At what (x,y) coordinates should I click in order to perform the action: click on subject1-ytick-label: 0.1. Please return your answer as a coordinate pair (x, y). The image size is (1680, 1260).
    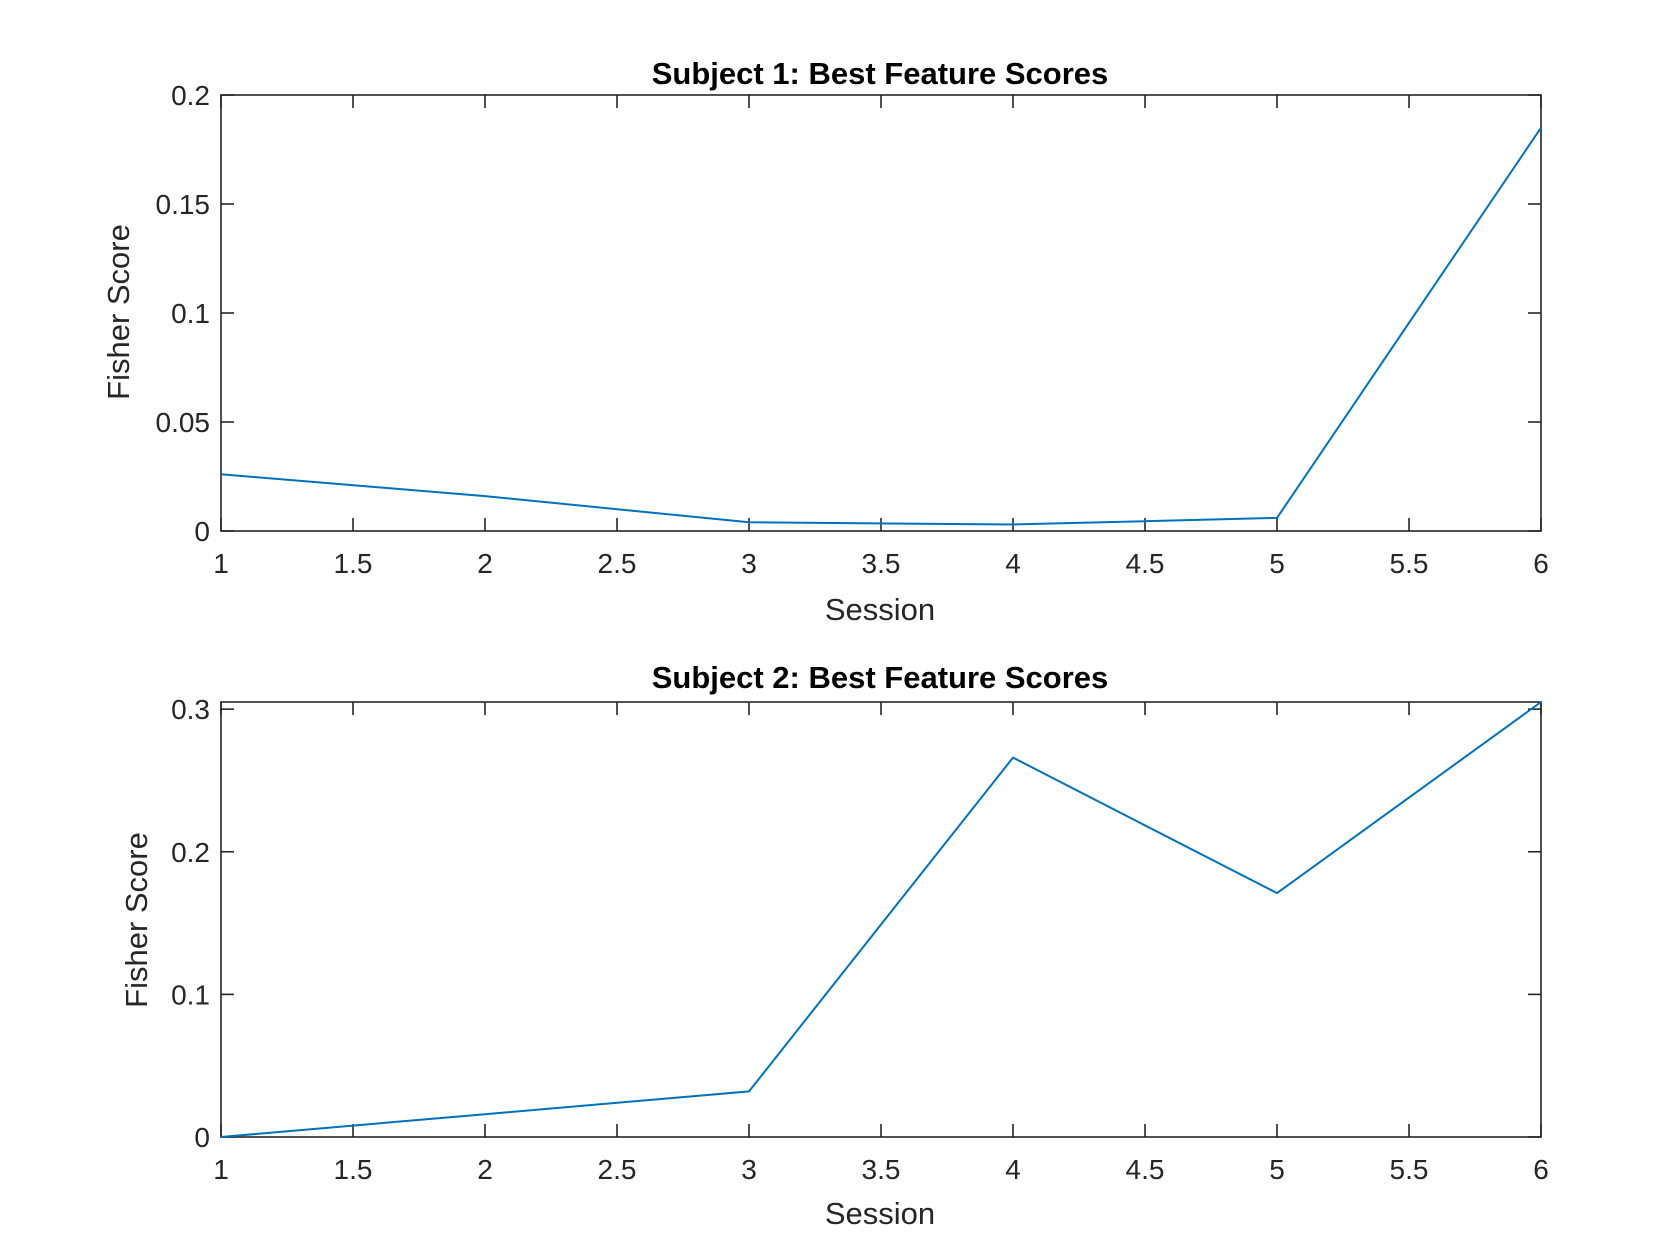
    Looking at the image, I should click on (190, 313).